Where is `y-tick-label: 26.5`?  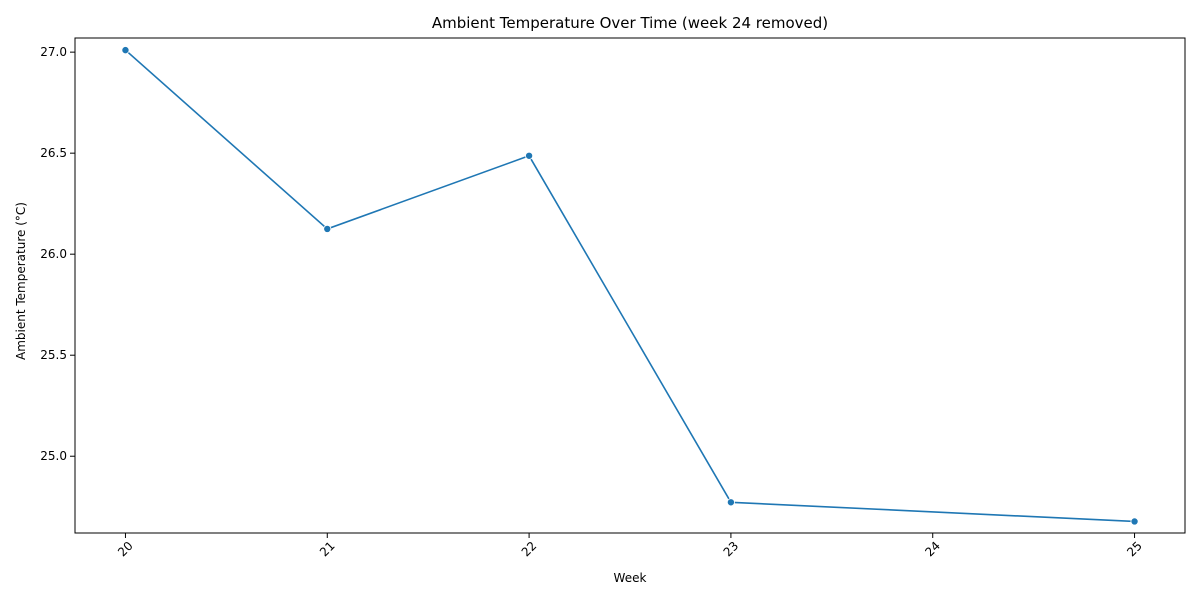 y-tick-label: 26.5 is located at coordinates (53, 153).